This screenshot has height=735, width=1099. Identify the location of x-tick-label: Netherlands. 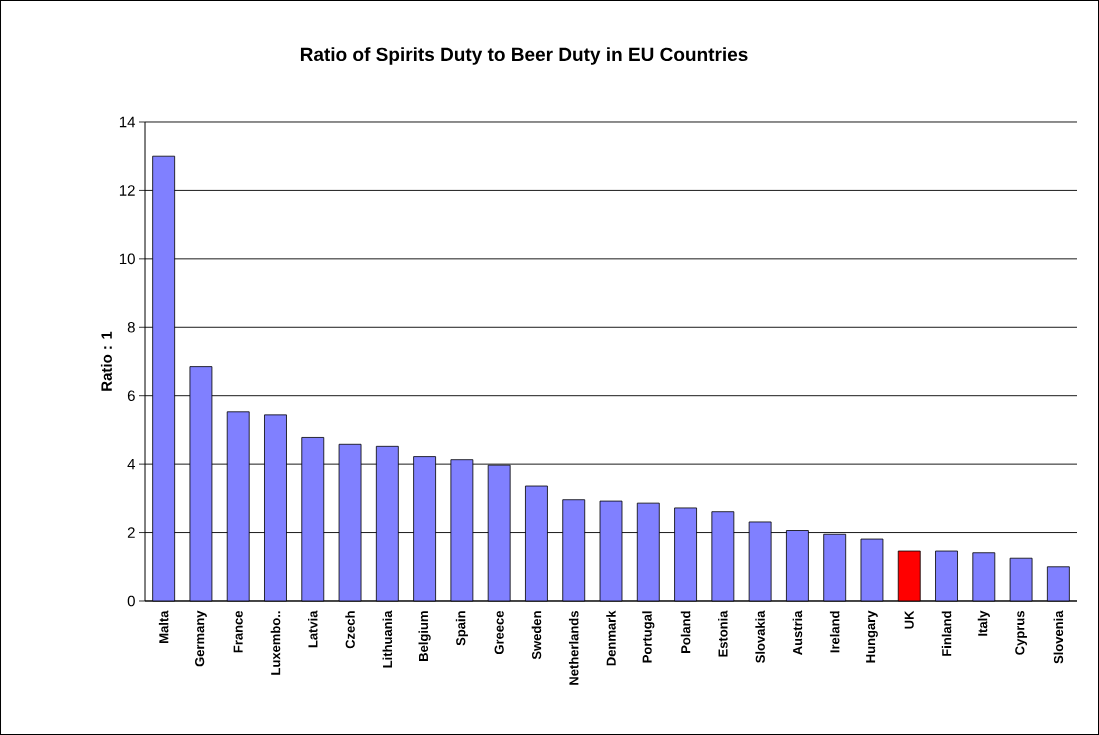
(573, 648).